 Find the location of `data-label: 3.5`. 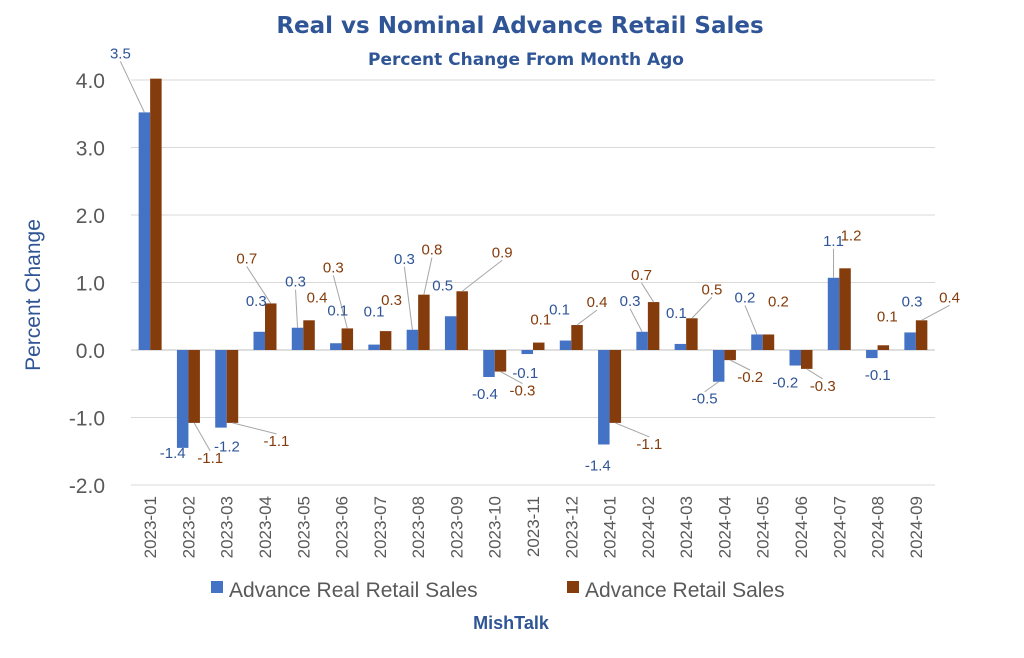

data-label: 3.5 is located at coordinates (120, 53).